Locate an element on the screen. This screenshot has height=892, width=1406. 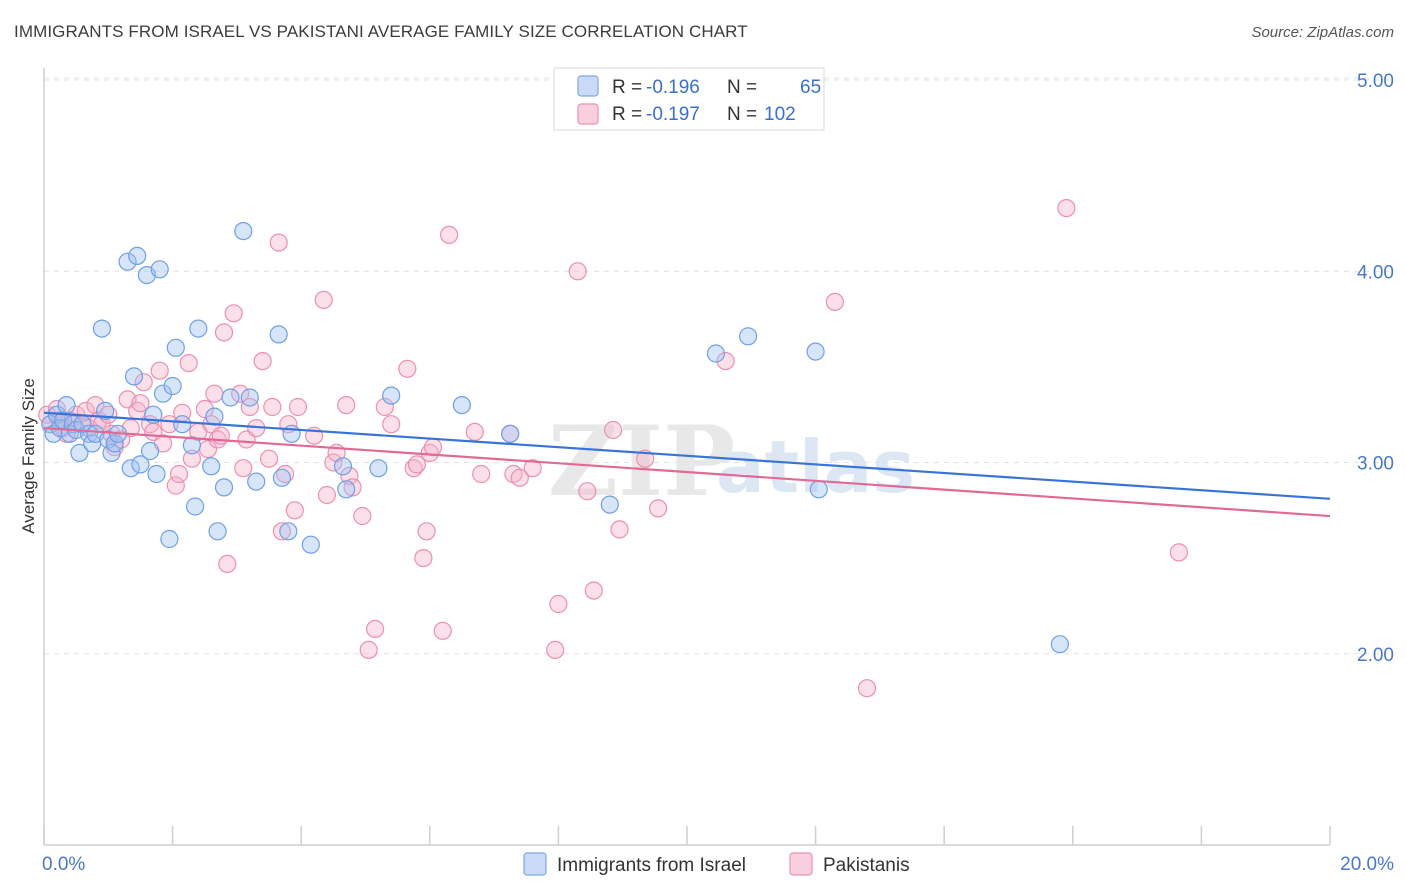
stats-legend: R = -0.196 N = 65 R = -0.197 N = 102 is located at coordinates (689, 99).